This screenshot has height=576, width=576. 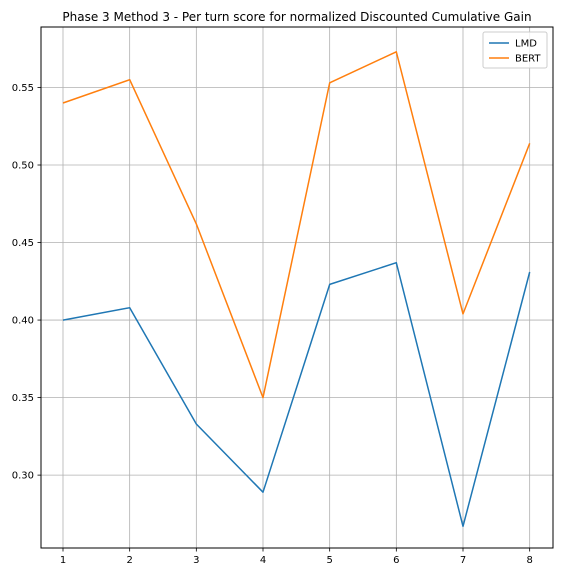 I want to click on y-tick-label: 0.50, so click(x=23, y=166).